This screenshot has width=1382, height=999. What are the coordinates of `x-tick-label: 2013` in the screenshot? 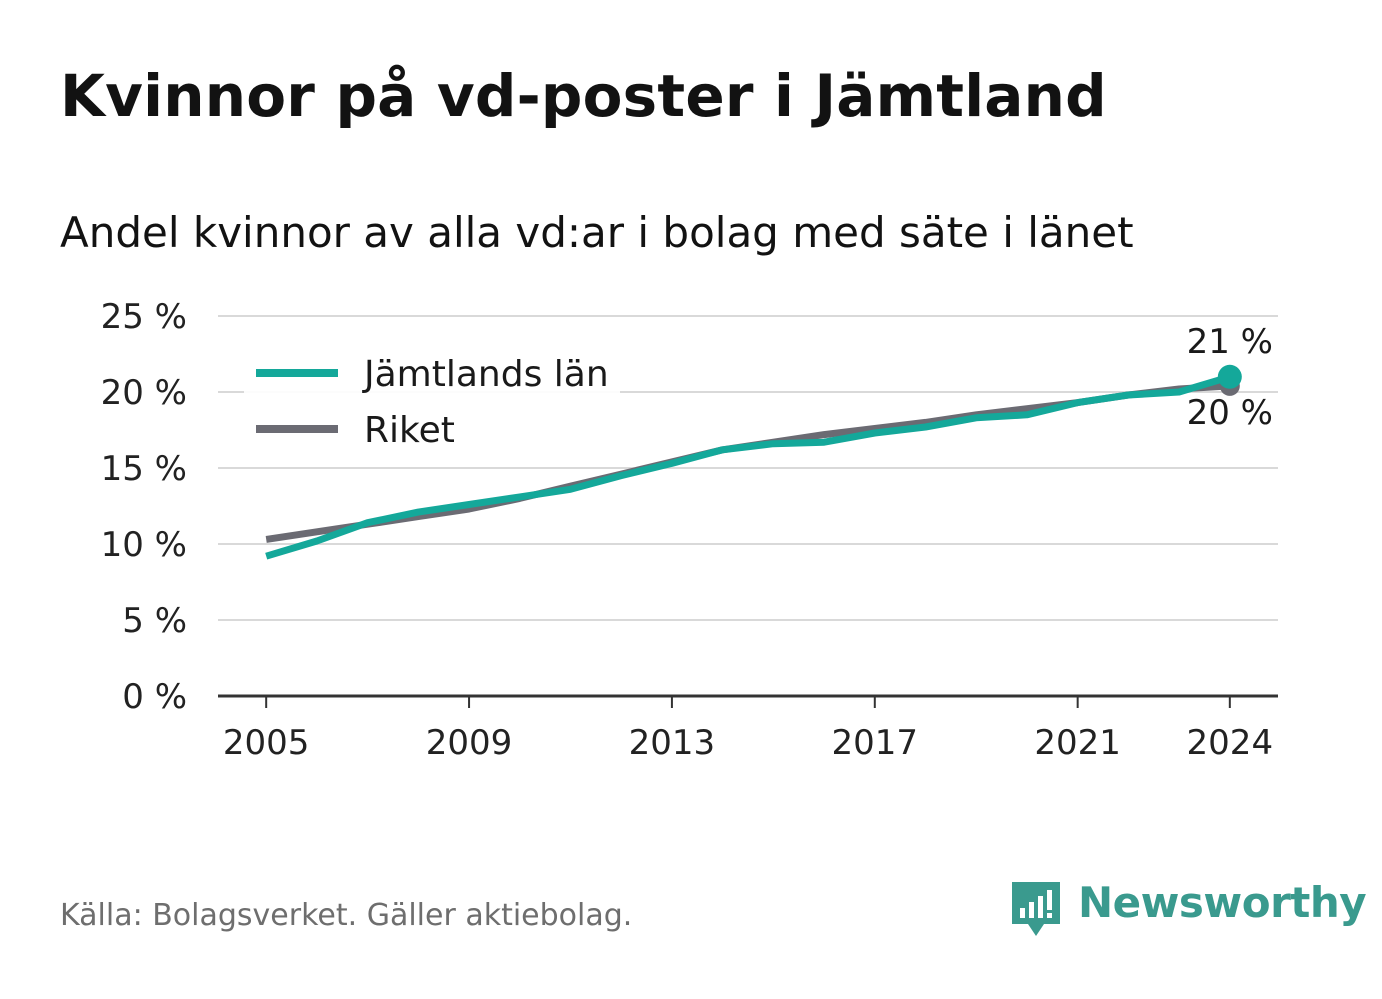 It's located at (672, 743).